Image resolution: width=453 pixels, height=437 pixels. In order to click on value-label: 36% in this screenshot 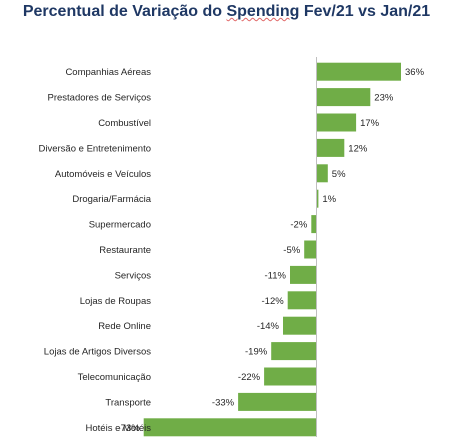, I will do `click(415, 72)`.